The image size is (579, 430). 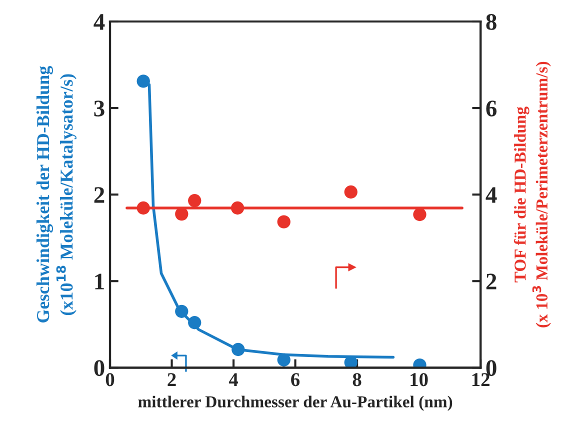 What do you see at coordinates (99, 195) in the screenshot?
I see `y-tick-label: 2` at bounding box center [99, 195].